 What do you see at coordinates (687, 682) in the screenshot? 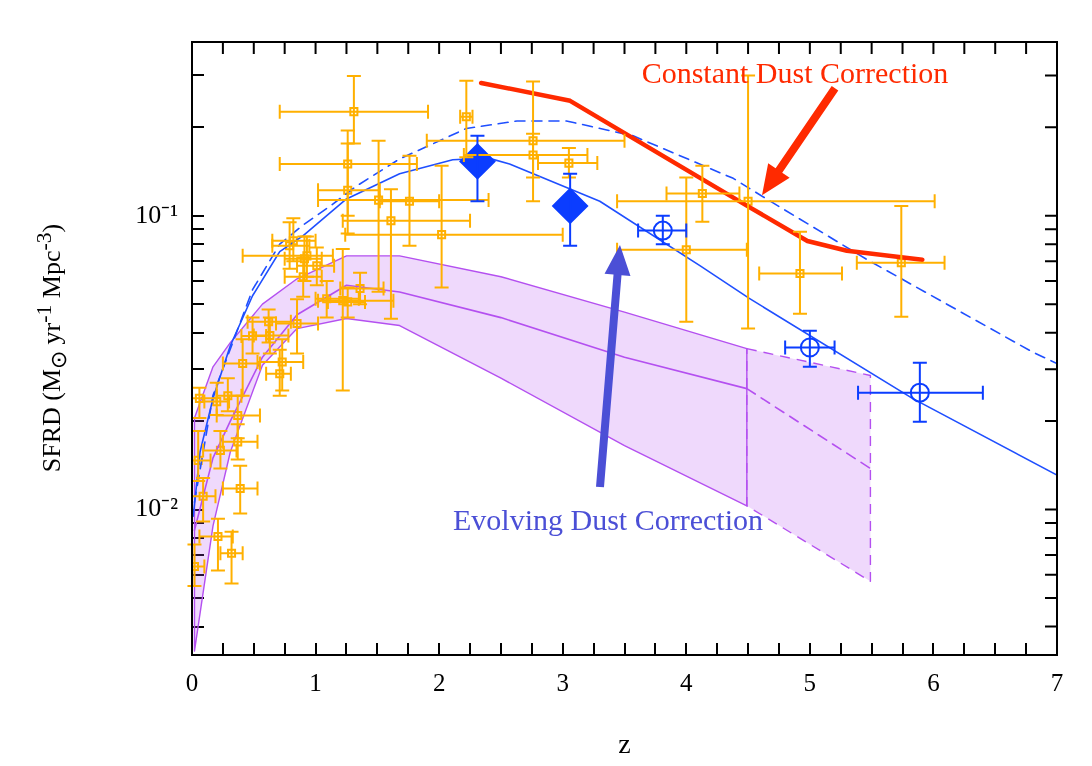
I see `x-tick-label: 4` at bounding box center [687, 682].